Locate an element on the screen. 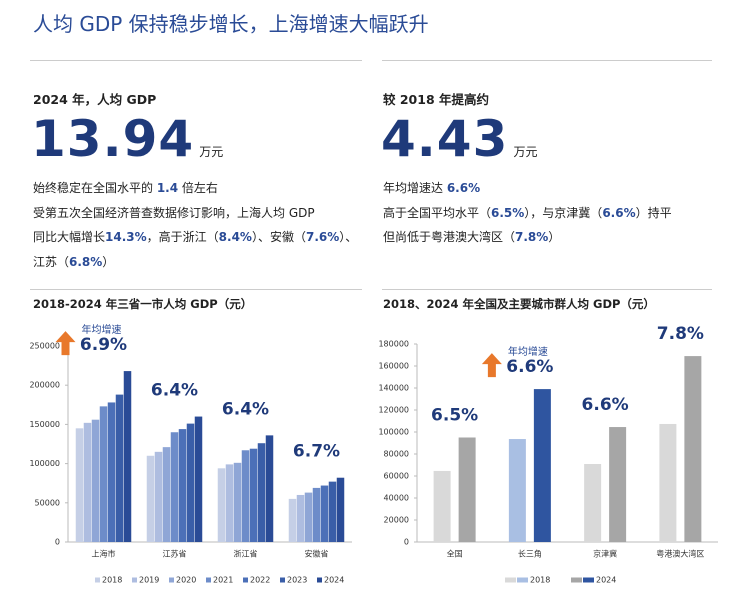  highlight: 6.6% is located at coordinates (619, 212).